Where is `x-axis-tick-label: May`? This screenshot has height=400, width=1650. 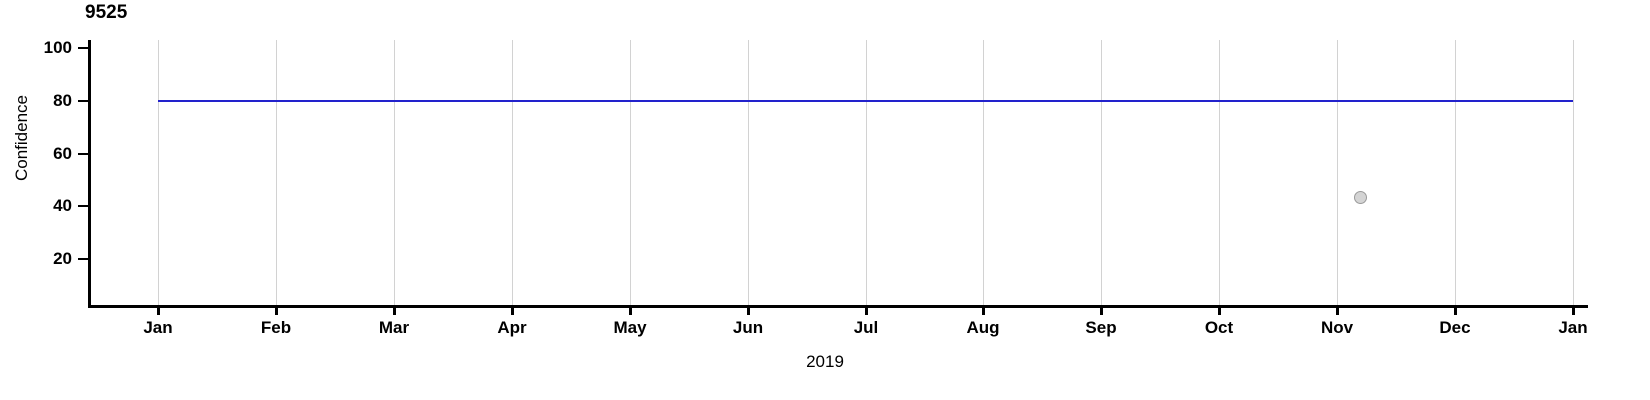 x-axis-tick-label: May is located at coordinates (630, 327).